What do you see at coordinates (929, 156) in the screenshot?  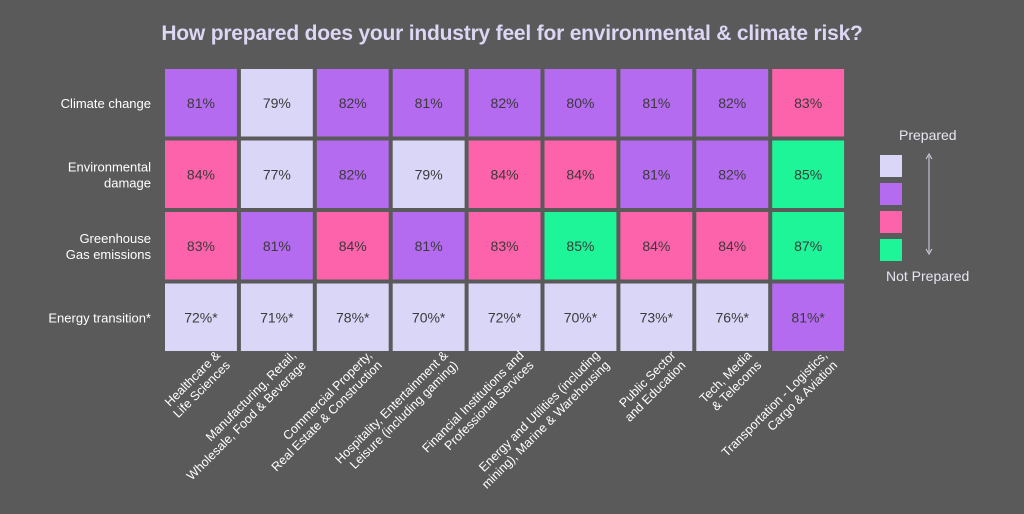 I see `legend-arrow-up-icon` at bounding box center [929, 156].